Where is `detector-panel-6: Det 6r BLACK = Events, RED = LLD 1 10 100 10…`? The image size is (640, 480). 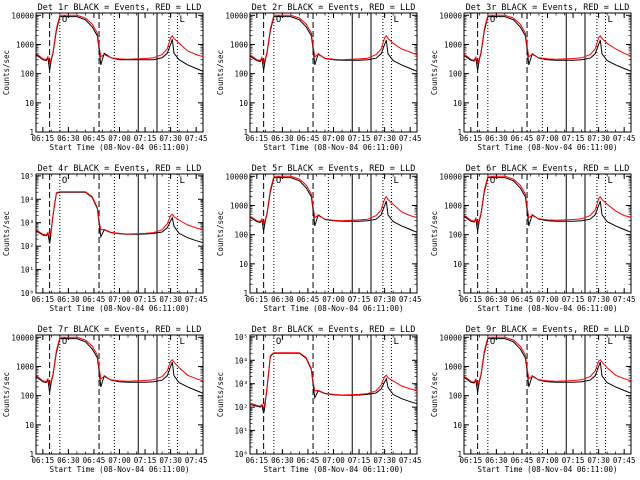 detector-panel-6: Det 6r BLACK = Events, RED = LLD 1 10 100 10… is located at coordinates (532, 238).